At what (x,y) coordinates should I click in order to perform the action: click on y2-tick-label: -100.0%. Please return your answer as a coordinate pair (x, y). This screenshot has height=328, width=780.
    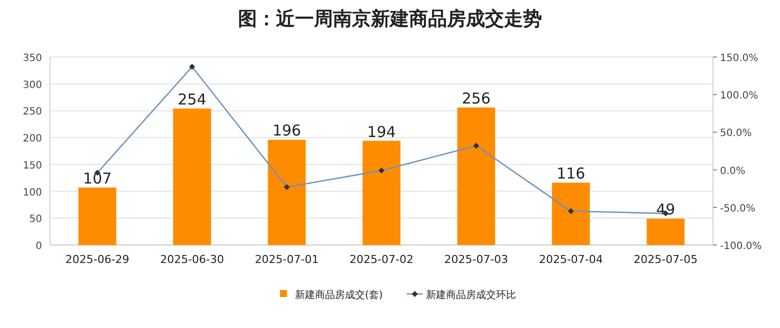
    Looking at the image, I should click on (741, 246).